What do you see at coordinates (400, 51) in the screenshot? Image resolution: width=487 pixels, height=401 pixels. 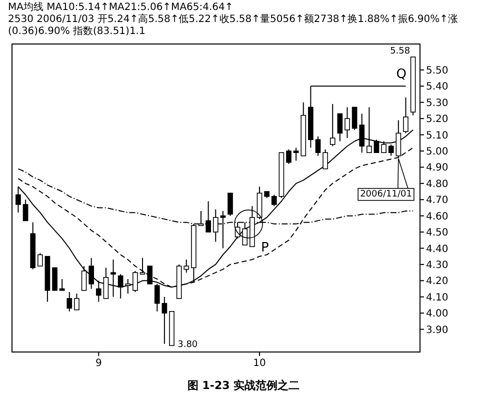 I see `annotation: 5.58` at bounding box center [400, 51].